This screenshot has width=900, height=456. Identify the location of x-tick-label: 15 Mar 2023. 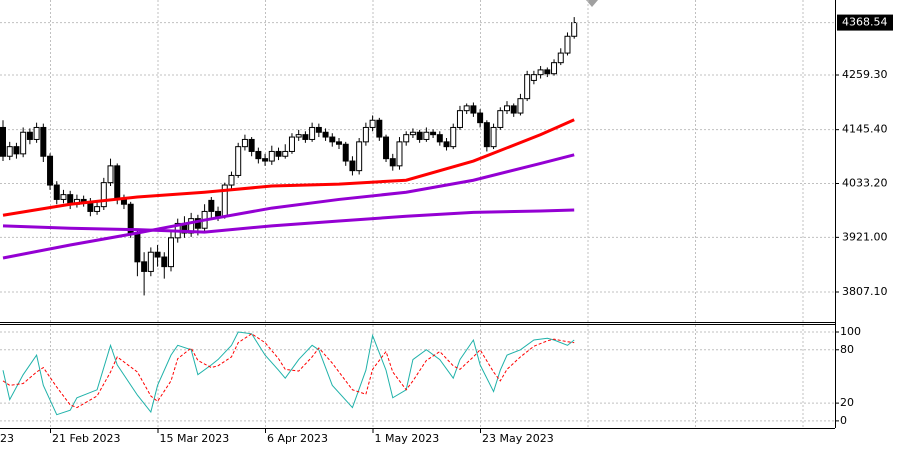
(195, 438).